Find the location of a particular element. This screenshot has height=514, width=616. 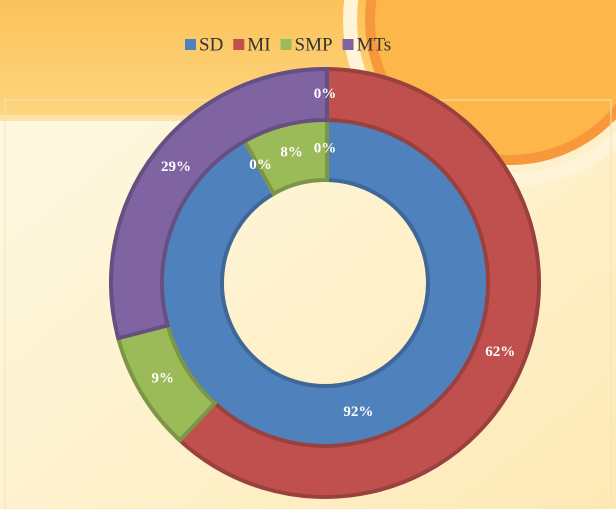

legend-label: SD is located at coordinates (211, 44).